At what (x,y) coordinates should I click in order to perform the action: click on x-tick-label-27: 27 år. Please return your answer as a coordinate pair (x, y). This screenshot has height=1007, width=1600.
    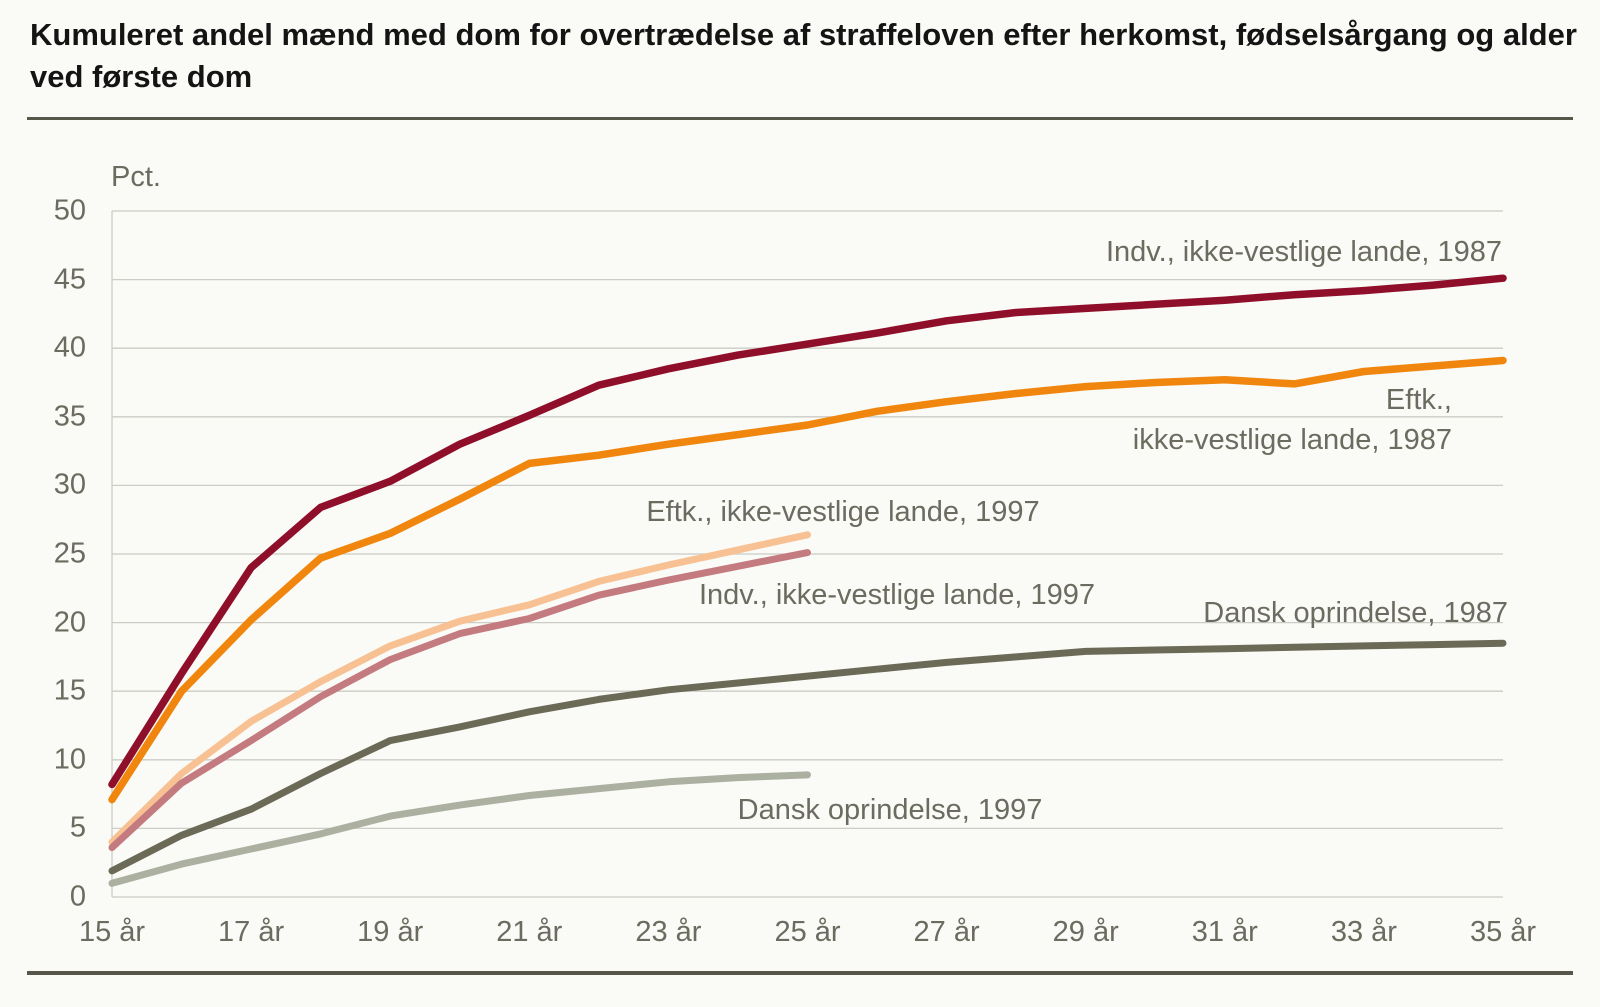
    Looking at the image, I should click on (946, 932).